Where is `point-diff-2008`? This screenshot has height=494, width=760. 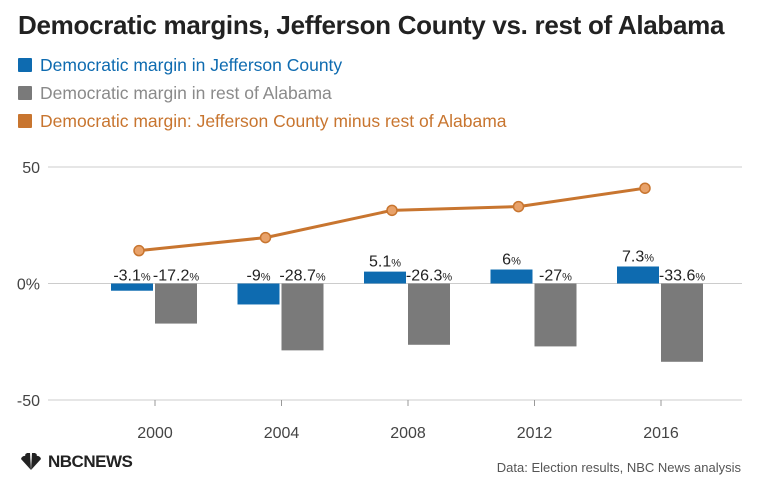 point-diff-2008 is located at coordinates (392, 210).